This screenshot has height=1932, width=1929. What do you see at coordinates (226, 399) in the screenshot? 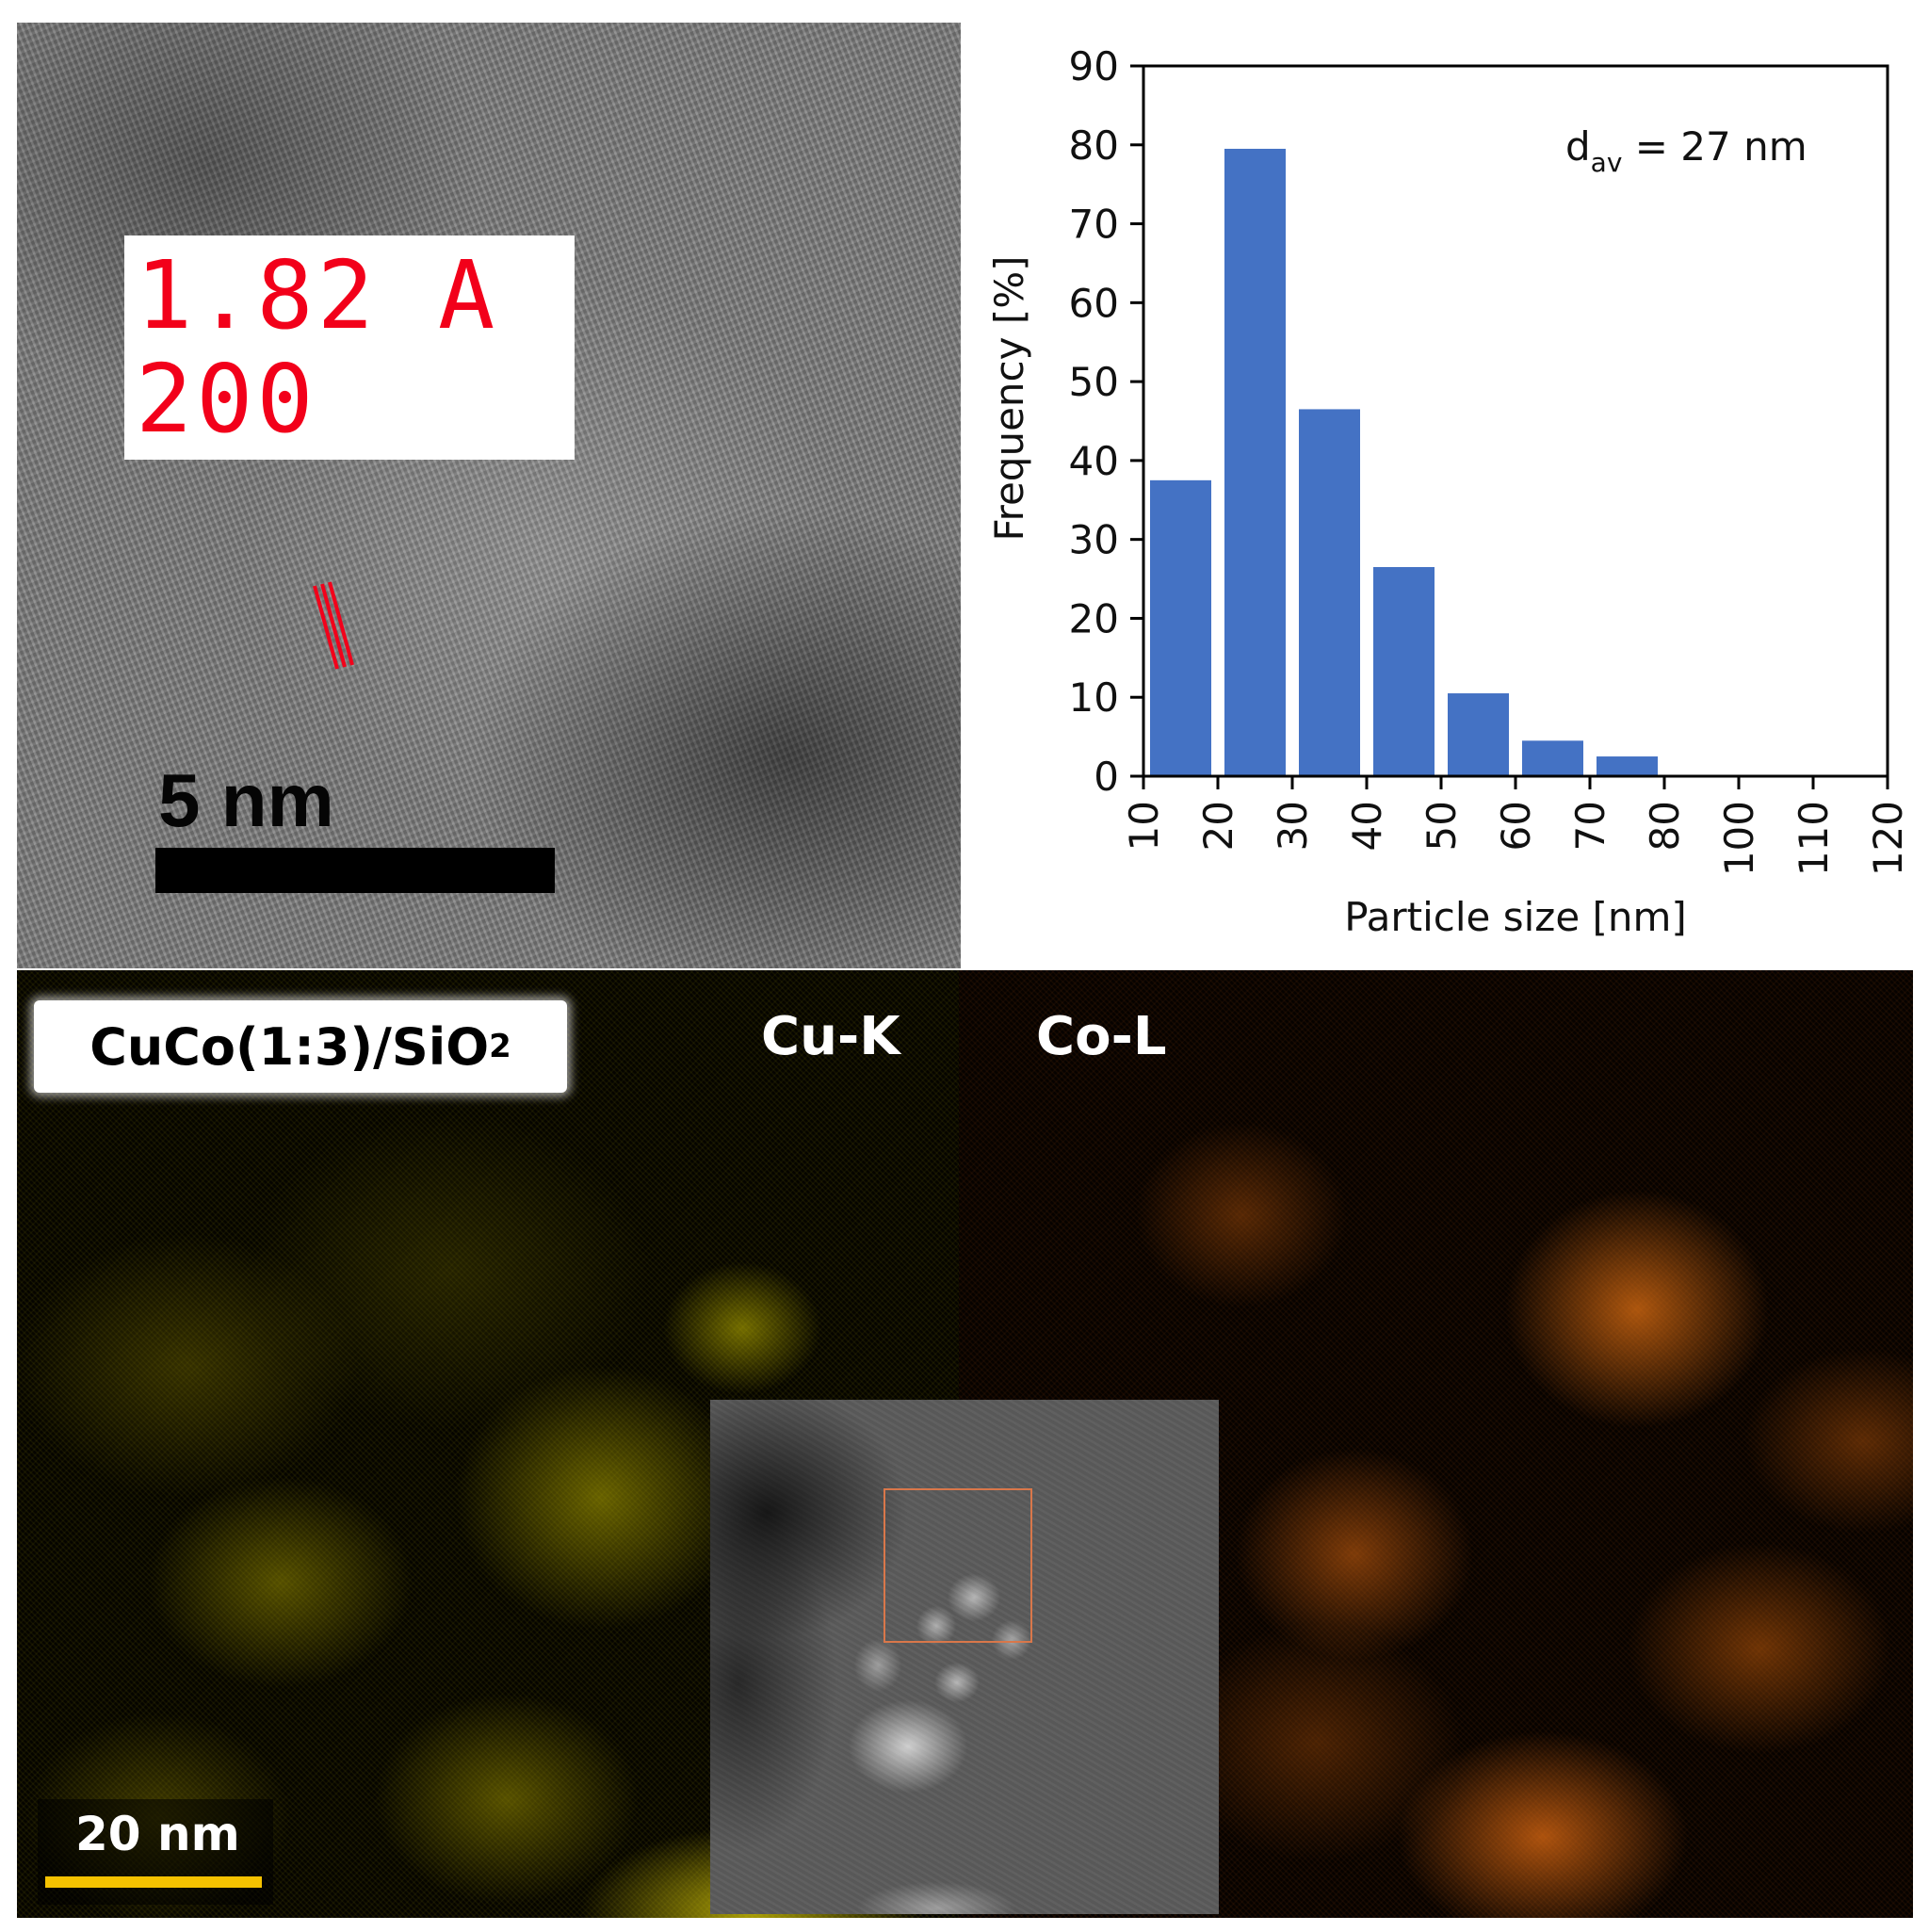
I see `plane-index-label: 200` at bounding box center [226, 399].